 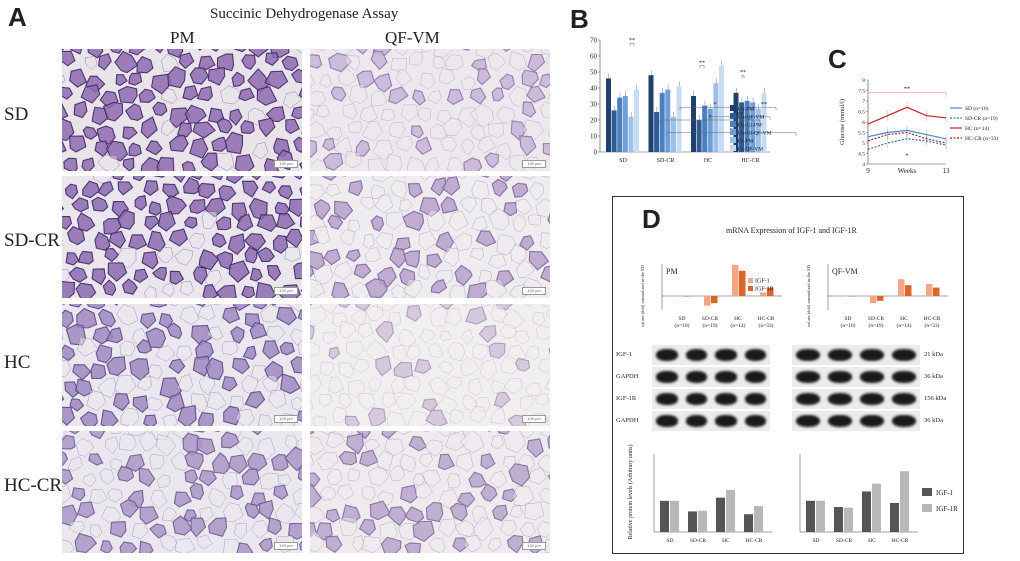 What do you see at coordinates (837, 59) in the screenshot?
I see `panel-c-letter: C` at bounding box center [837, 59].